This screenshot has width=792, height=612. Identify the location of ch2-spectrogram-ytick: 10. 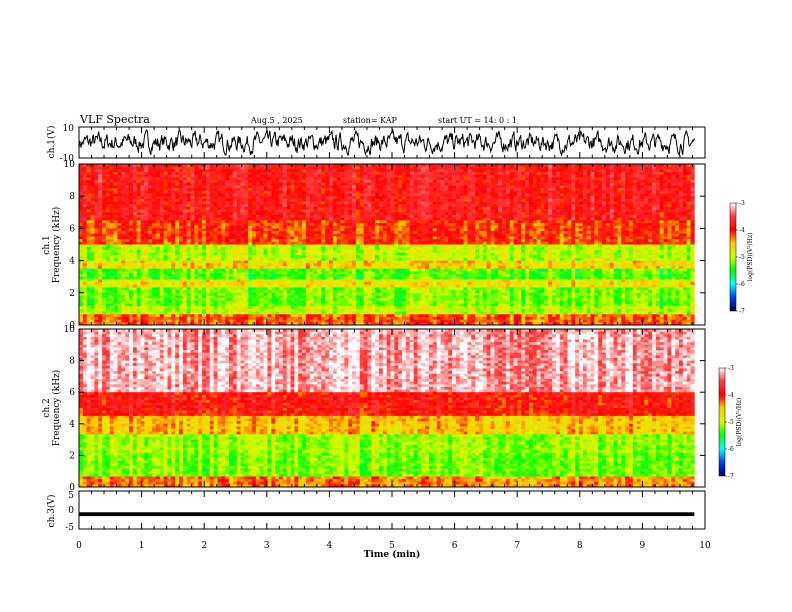
(70, 330).